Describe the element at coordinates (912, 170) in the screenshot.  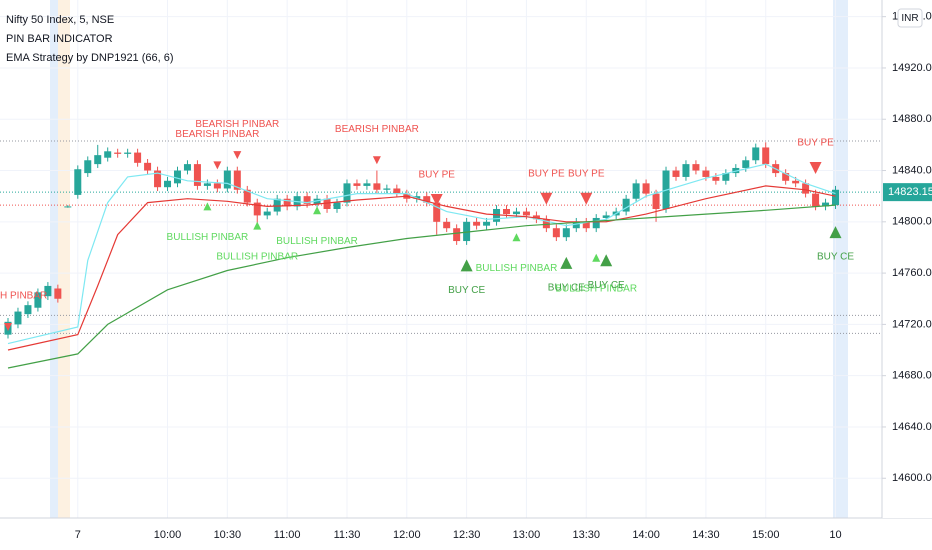
I see `y-tick-label: 14840.00` at that location.